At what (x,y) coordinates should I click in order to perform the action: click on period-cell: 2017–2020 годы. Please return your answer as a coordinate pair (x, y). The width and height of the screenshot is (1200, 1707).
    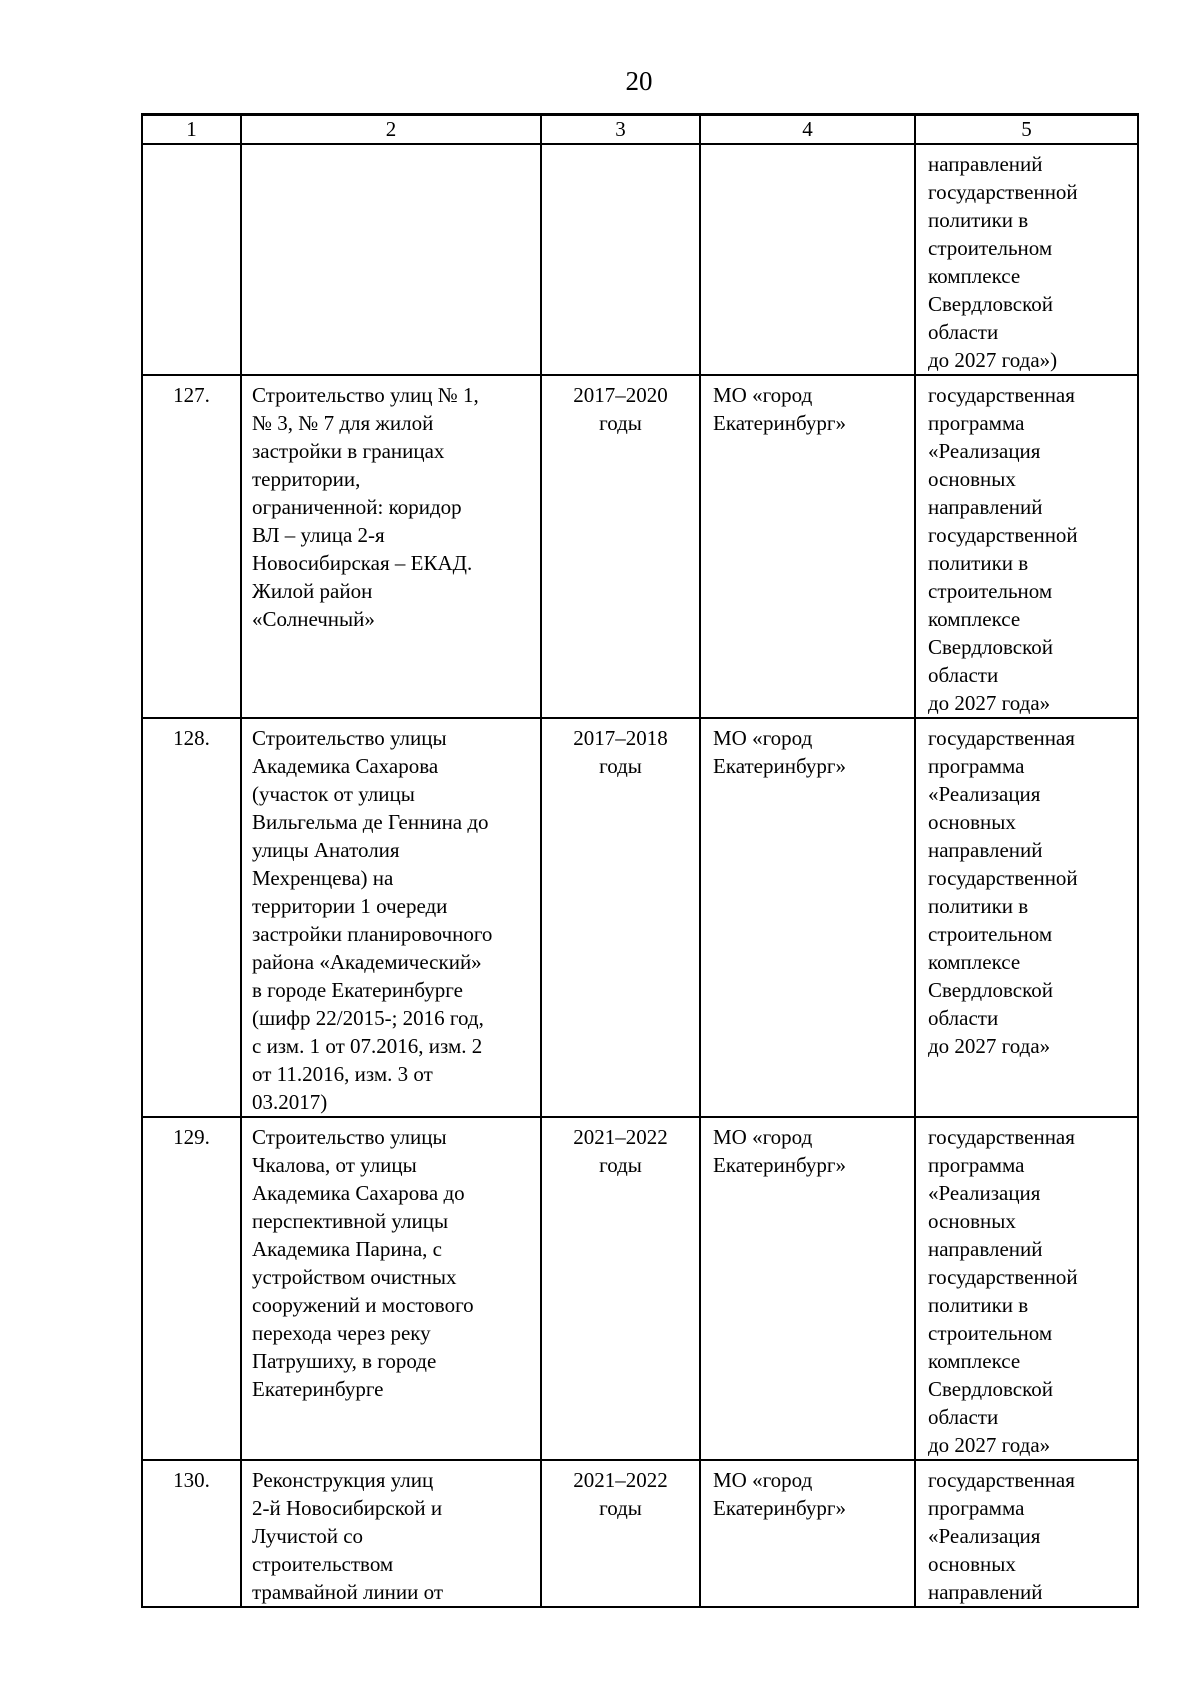
    Looking at the image, I should click on (620, 546).